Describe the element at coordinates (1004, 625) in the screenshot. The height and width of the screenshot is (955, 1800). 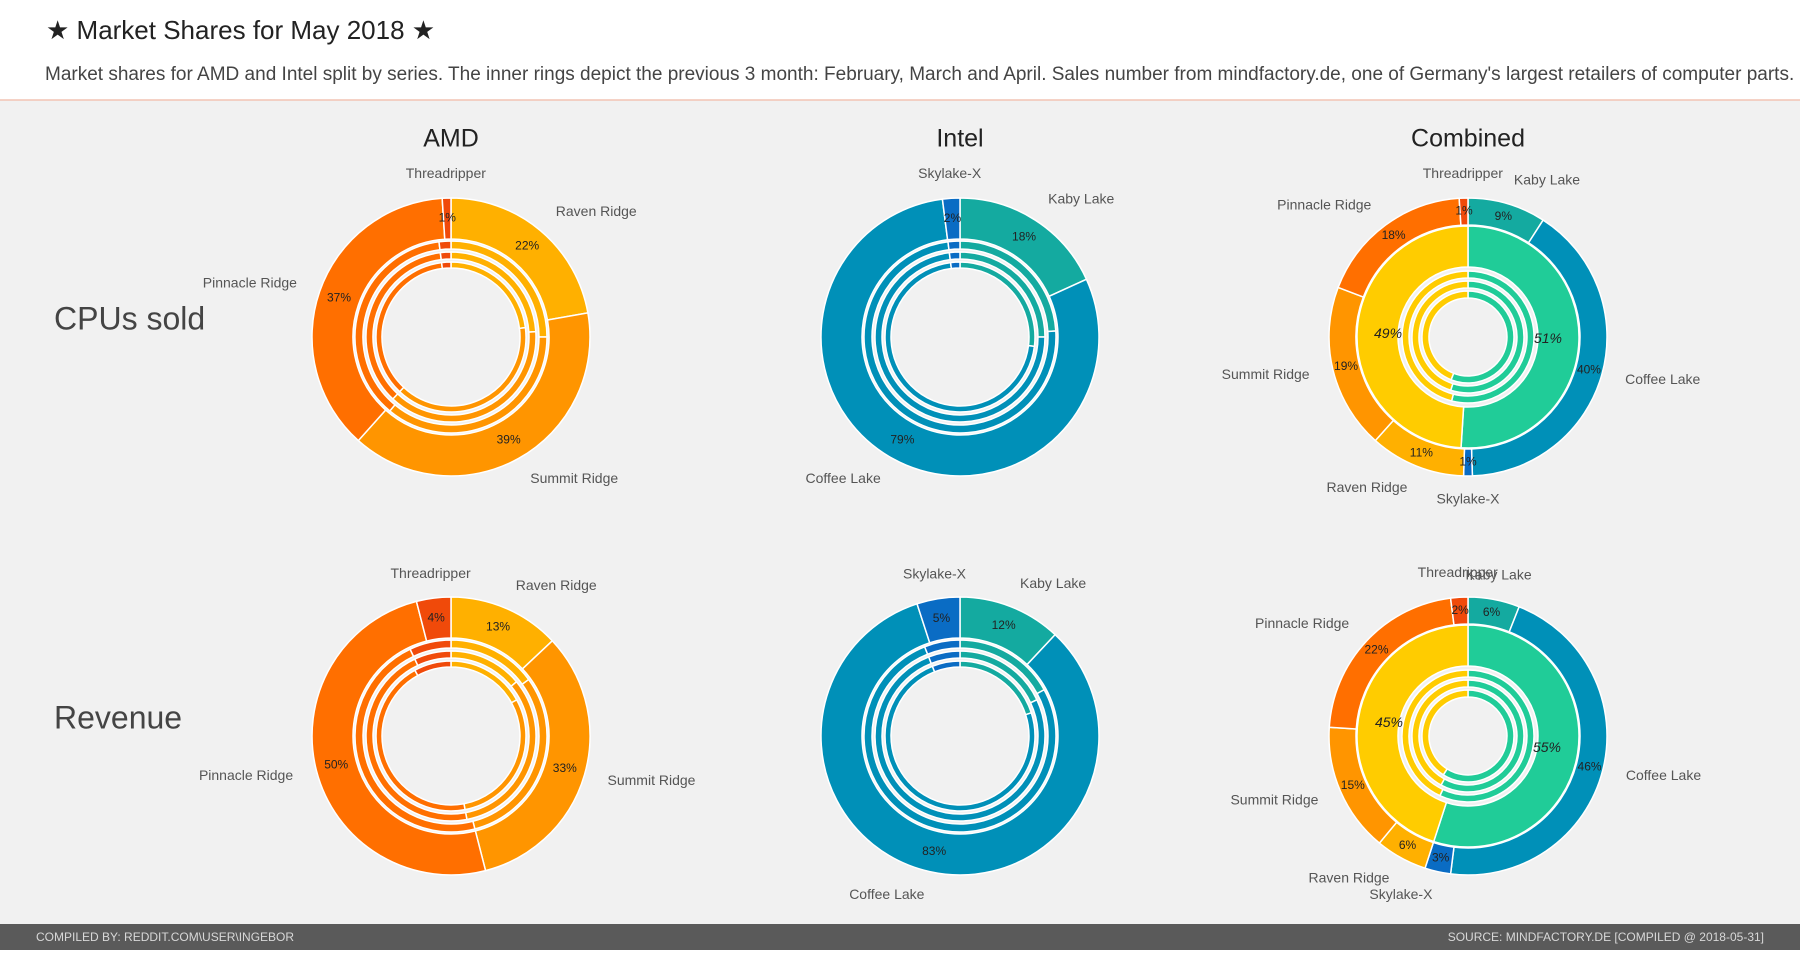
I see `value-label: 12%` at that location.